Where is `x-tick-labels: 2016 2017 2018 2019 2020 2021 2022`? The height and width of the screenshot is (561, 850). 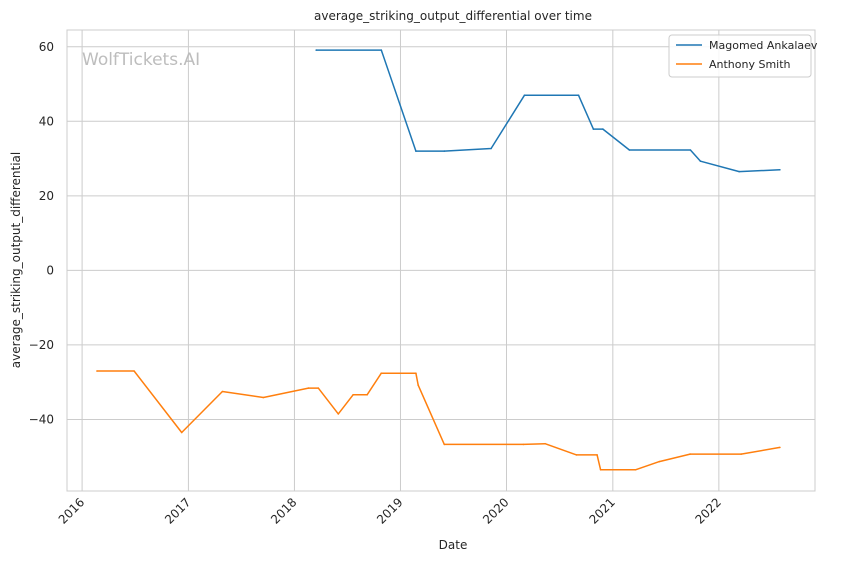 x-tick-labels: 2016 2017 2018 2019 2020 2021 2022 is located at coordinates (390, 510).